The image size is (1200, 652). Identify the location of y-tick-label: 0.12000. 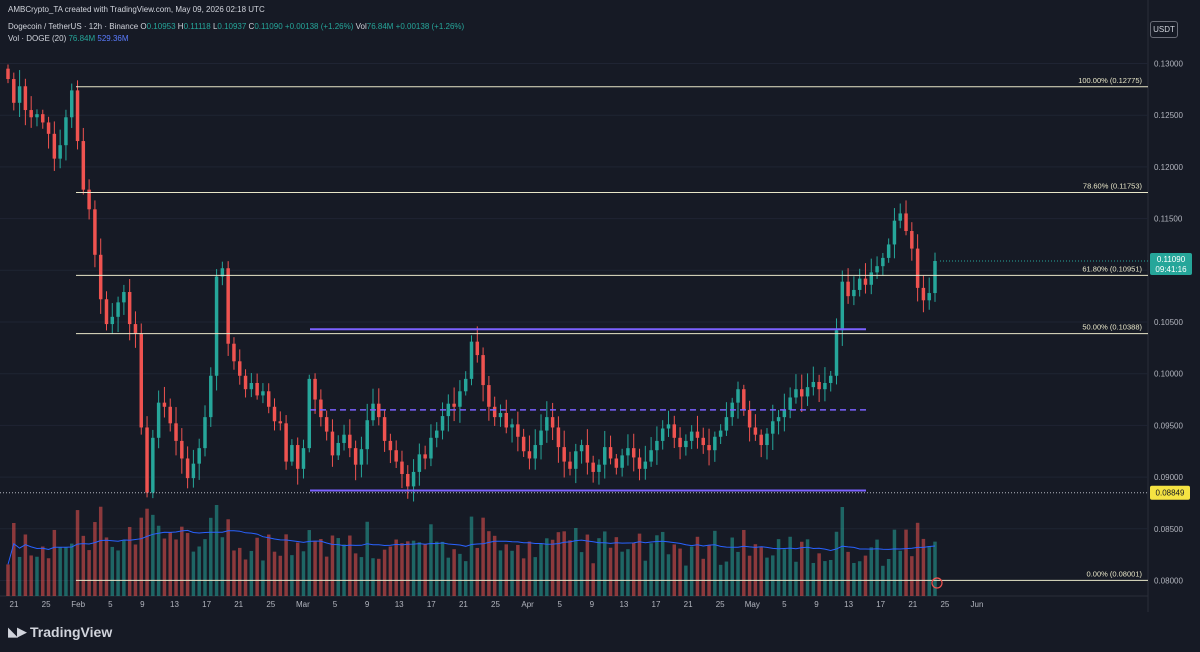
(1168, 167).